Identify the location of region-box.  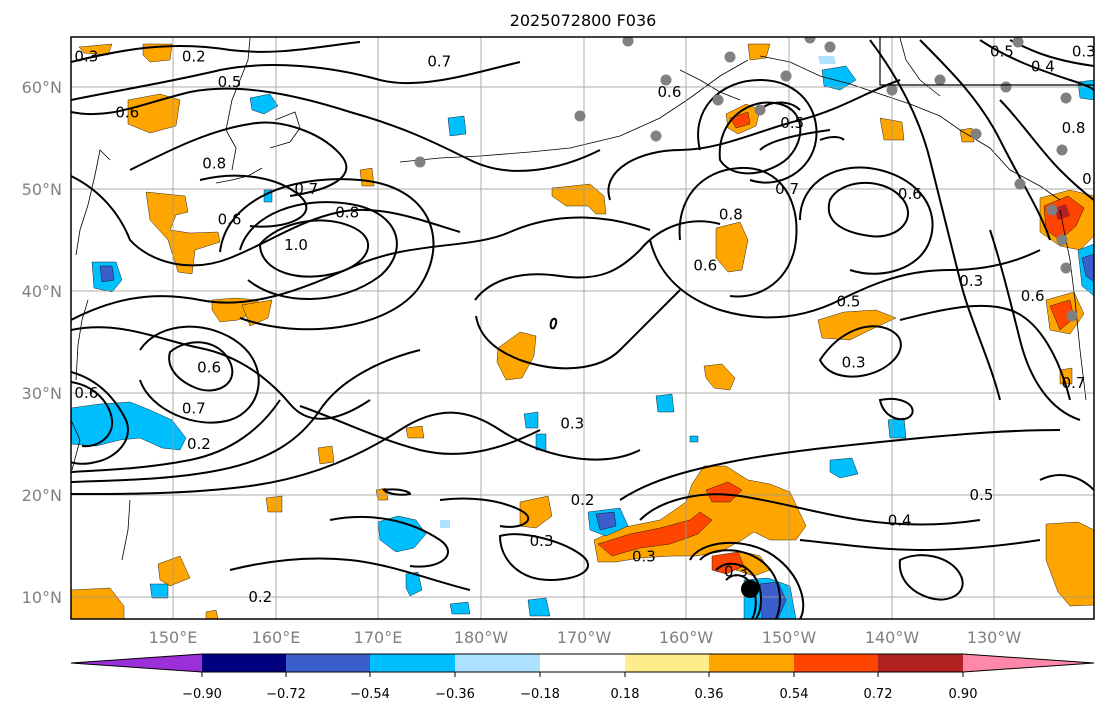
(986, 61).